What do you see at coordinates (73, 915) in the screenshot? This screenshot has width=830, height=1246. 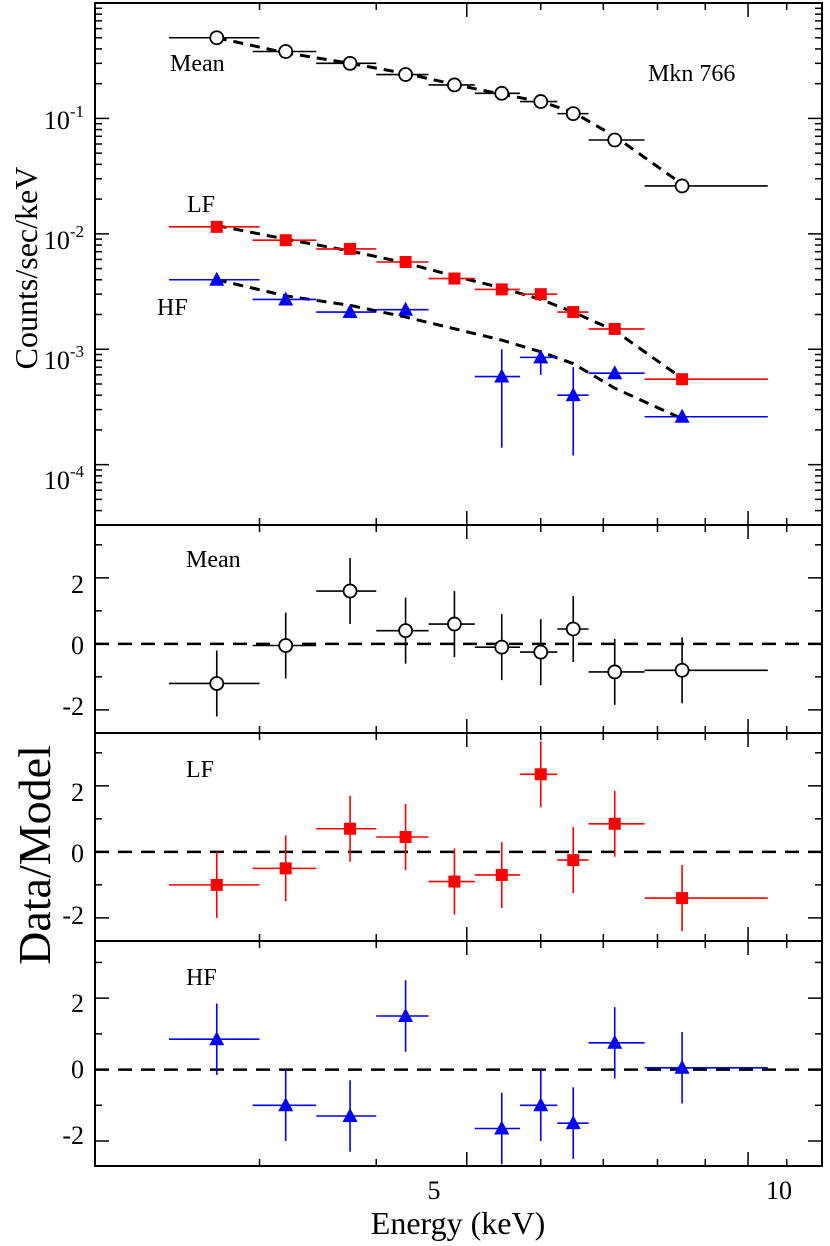 I see `res-lf-y-tick-minus2: -2` at bounding box center [73, 915].